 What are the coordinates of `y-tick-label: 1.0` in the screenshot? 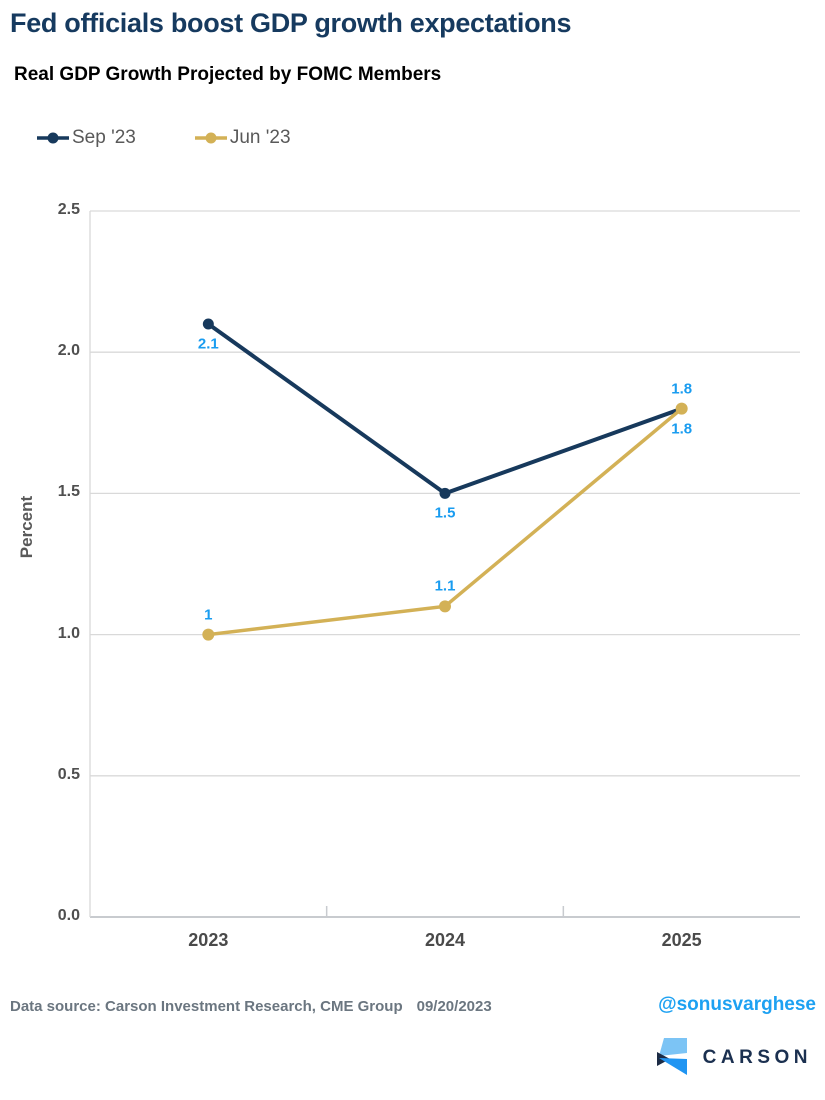 It's located at (68, 633).